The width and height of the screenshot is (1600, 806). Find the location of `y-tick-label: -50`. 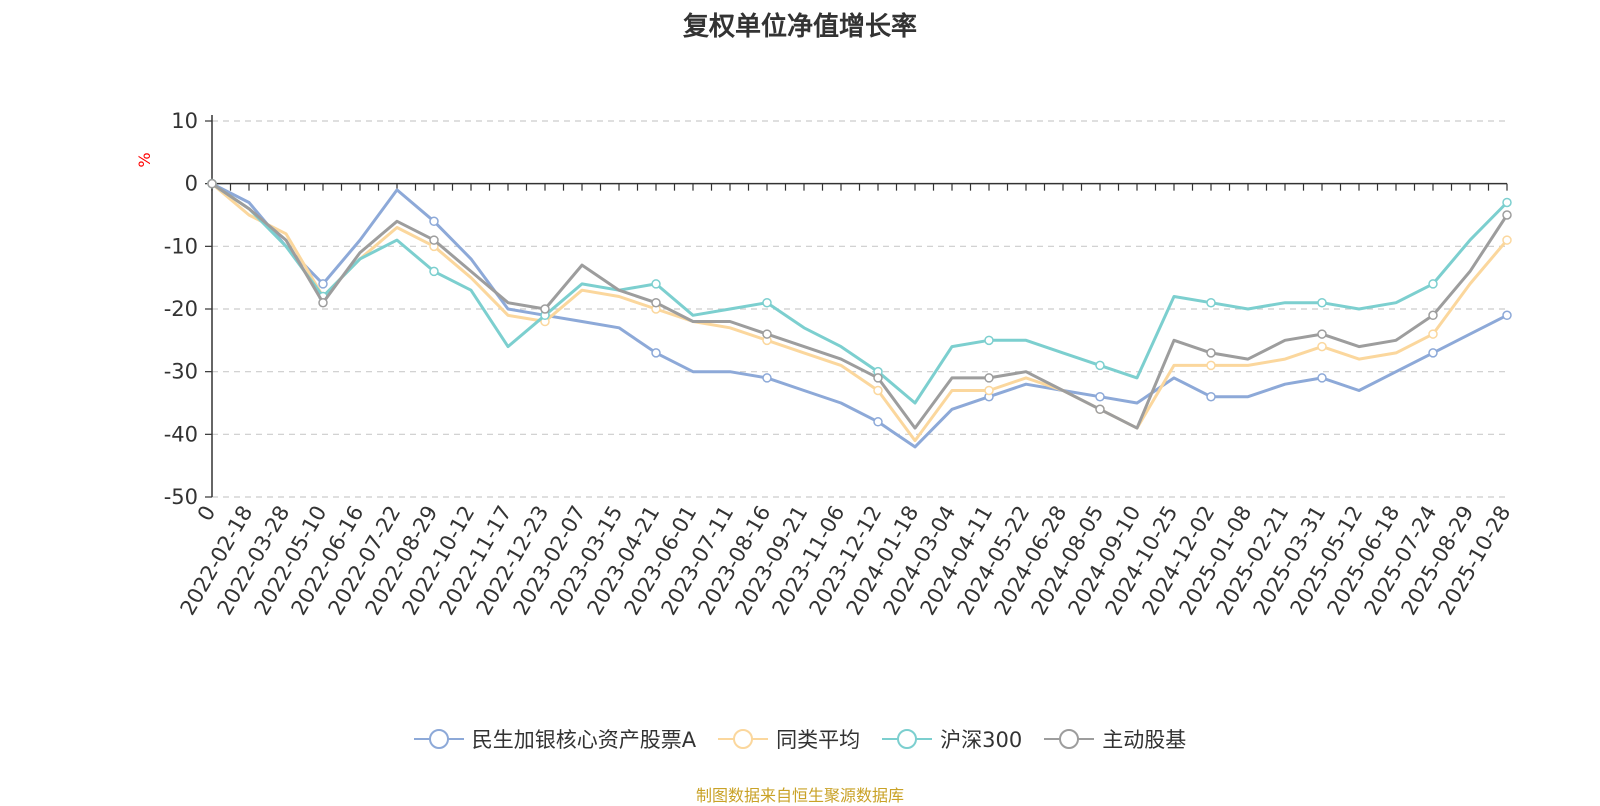

y-tick-label: -50 is located at coordinates (181, 497).